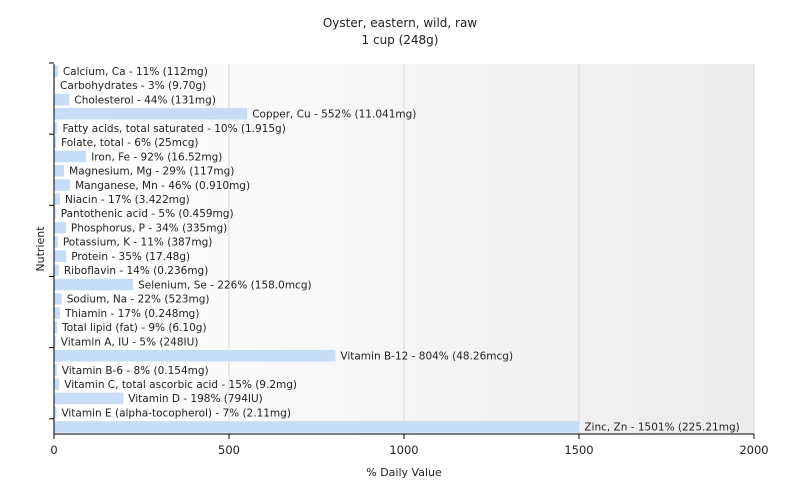  Describe the element at coordinates (162, 186) in the screenshot. I see `bar-label: Manganese, Mn - 46% (0.910mg)` at that location.